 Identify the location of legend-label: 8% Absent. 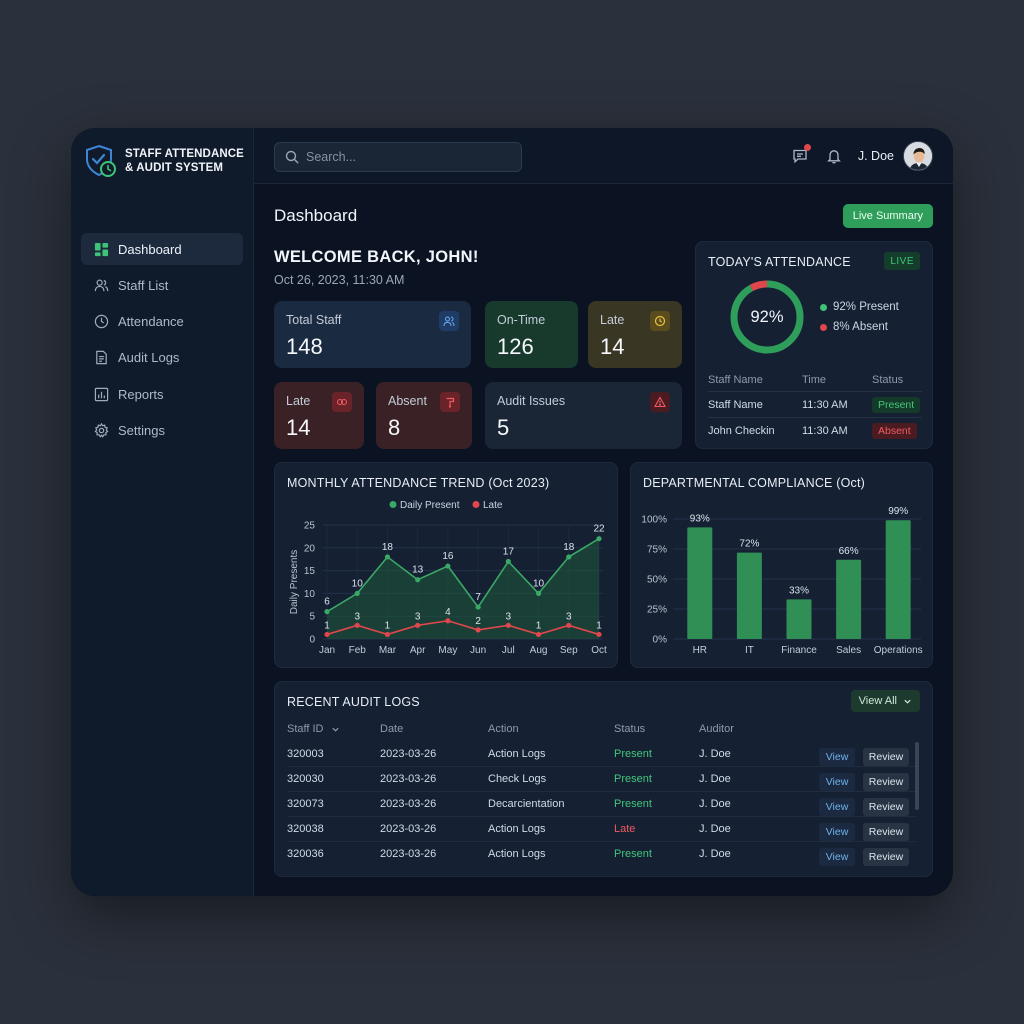
(860, 327).